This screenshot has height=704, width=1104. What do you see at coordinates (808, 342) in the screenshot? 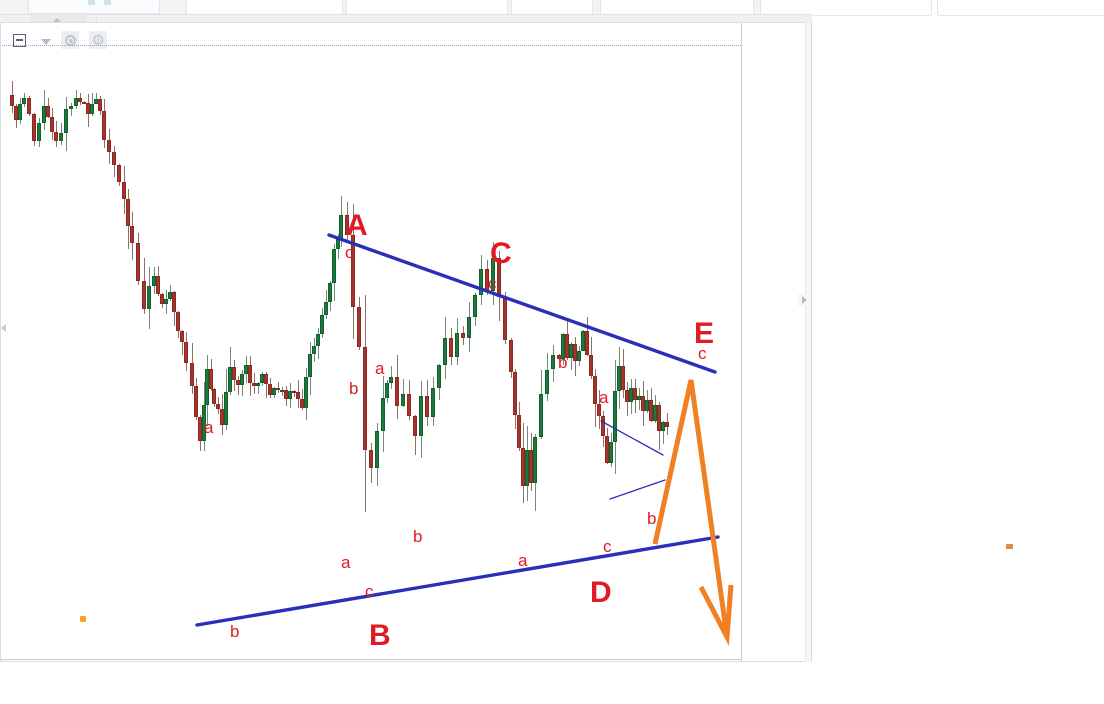
I see `panel-divider` at bounding box center [808, 342].